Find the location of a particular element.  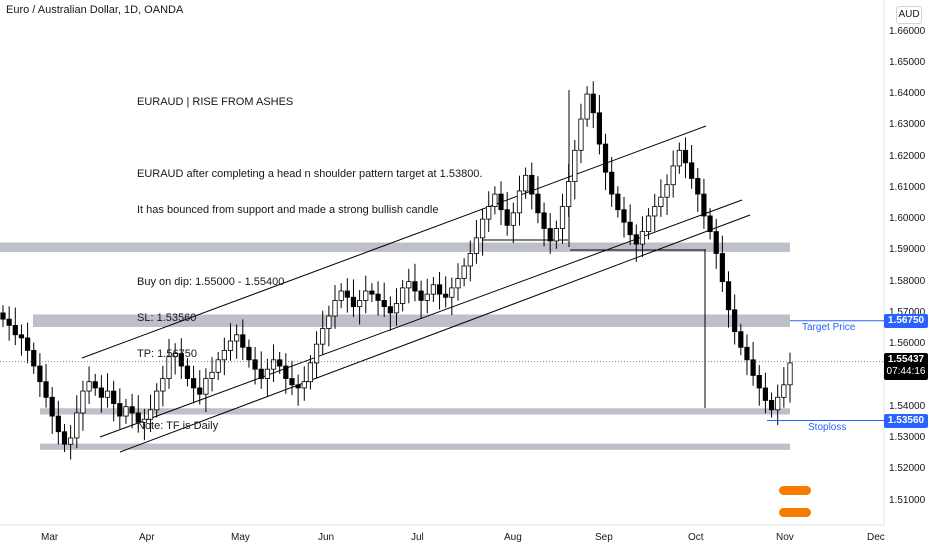

note-heading: EURAUD | RISE FROM ASHES is located at coordinates (215, 102).